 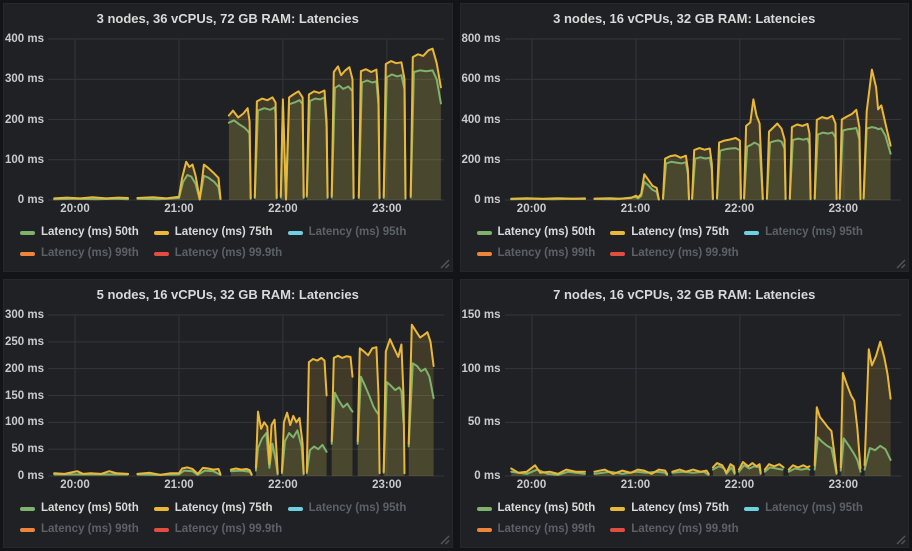 What do you see at coordinates (24, 368) in the screenshot?
I see `y-tick-label: 200 ms` at bounding box center [24, 368].